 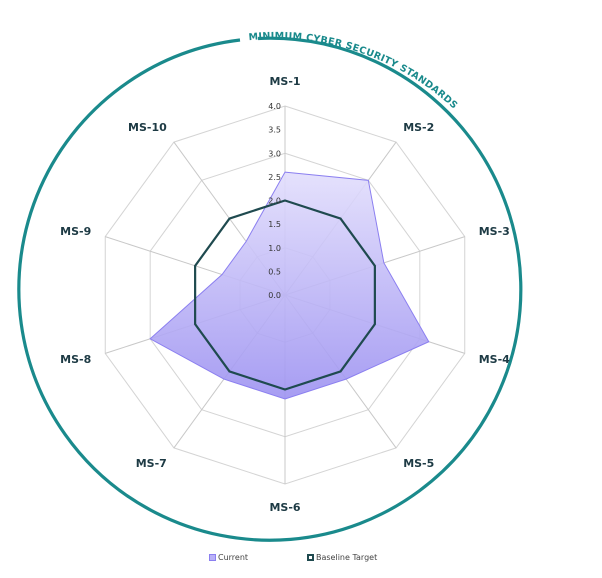 I want to click on axis-label-ms-6: MS-6, so click(x=284, y=507).